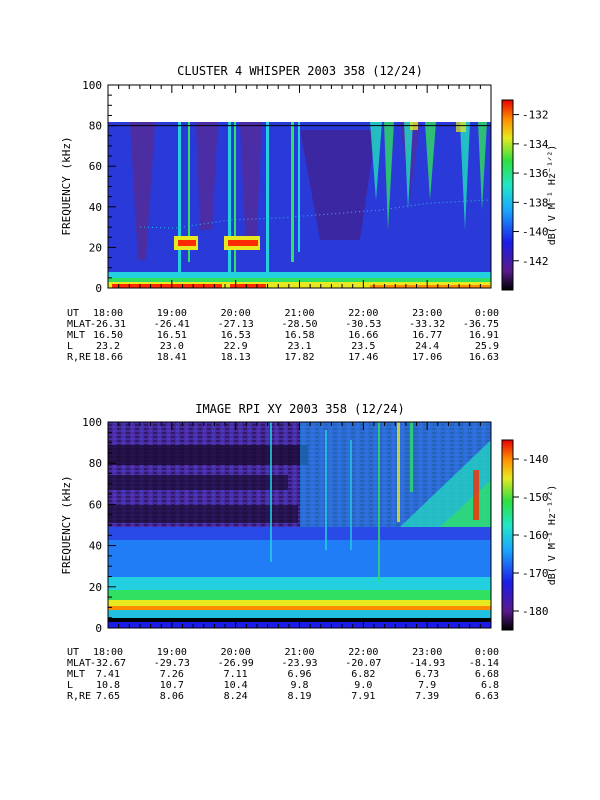 The width and height of the screenshot is (600, 800). I want to click on ephemeris-value: 6.96, so click(299, 674).